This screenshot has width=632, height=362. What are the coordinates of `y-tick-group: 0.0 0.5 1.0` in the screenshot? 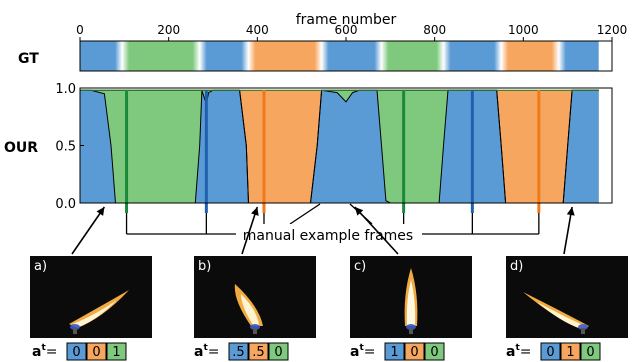 It's located at (69, 147).